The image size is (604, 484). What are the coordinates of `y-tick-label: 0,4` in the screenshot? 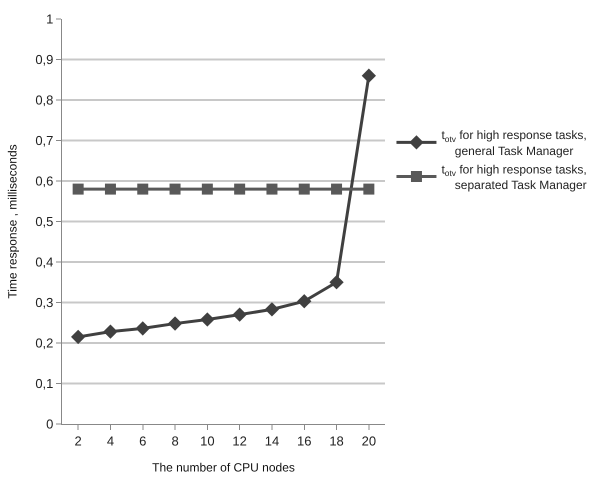 It's located at (44, 262).